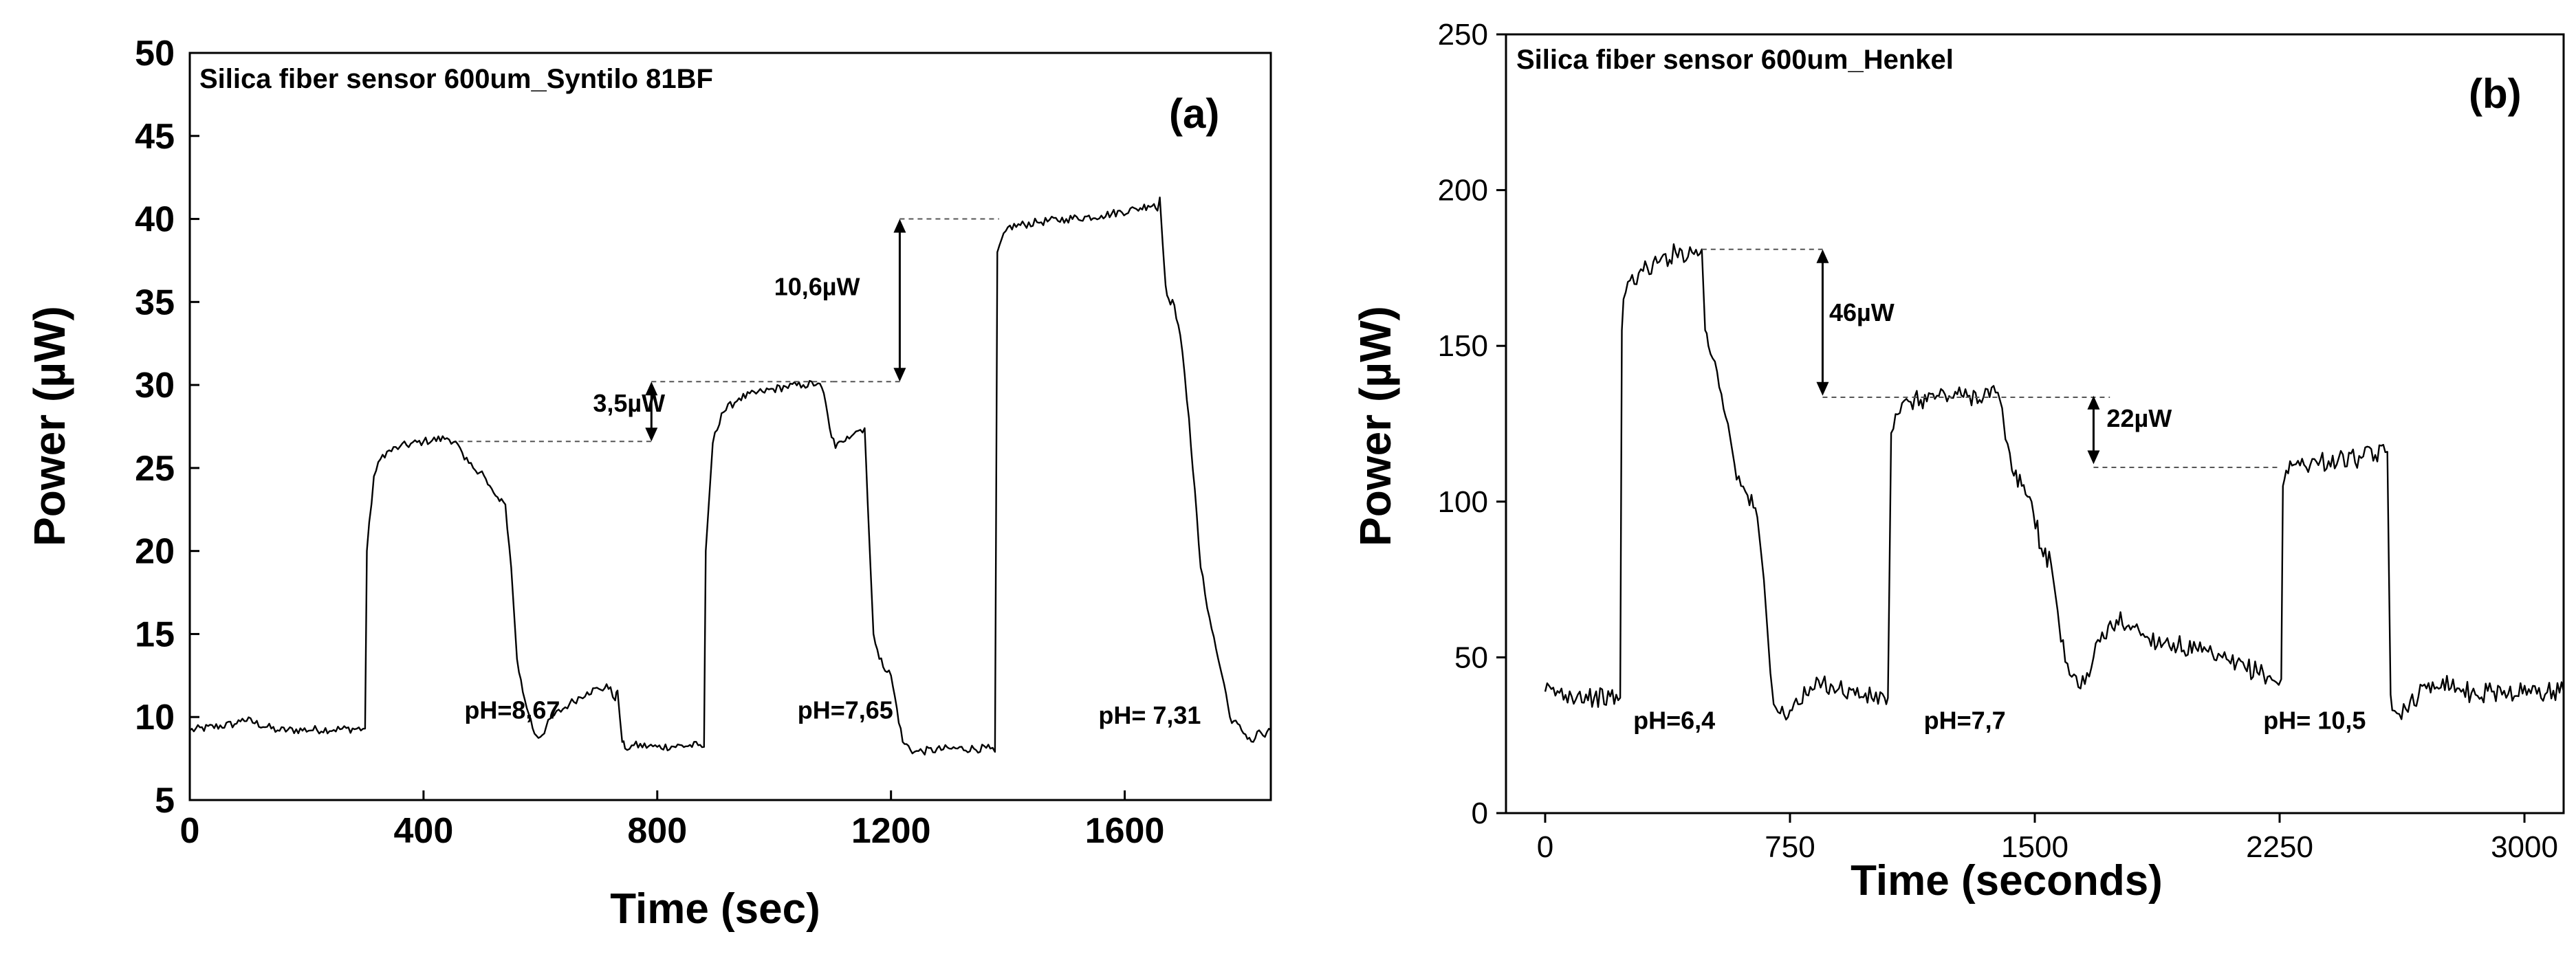  Describe the element at coordinates (2524, 847) in the screenshot. I see `panel-b-xtick-label: 3000` at that location.